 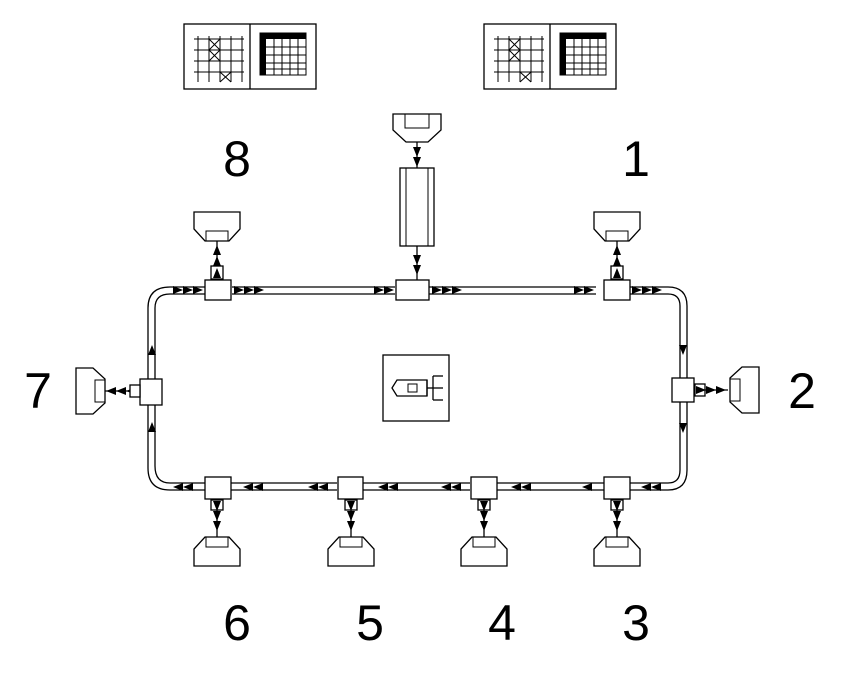 What do you see at coordinates (419, 290) in the screenshot?
I see `conveyor-top` at bounding box center [419, 290].